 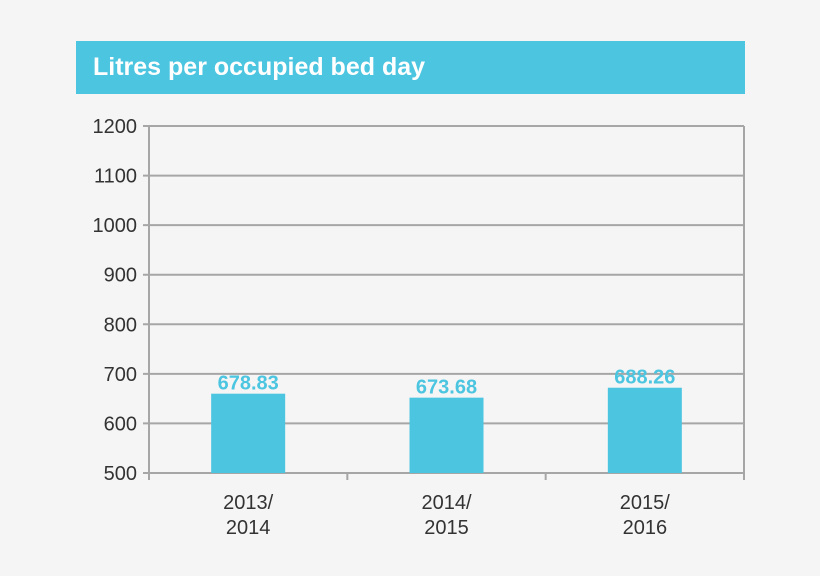 I want to click on chart-title: Litres per occupied bed day, so click(x=259, y=67).